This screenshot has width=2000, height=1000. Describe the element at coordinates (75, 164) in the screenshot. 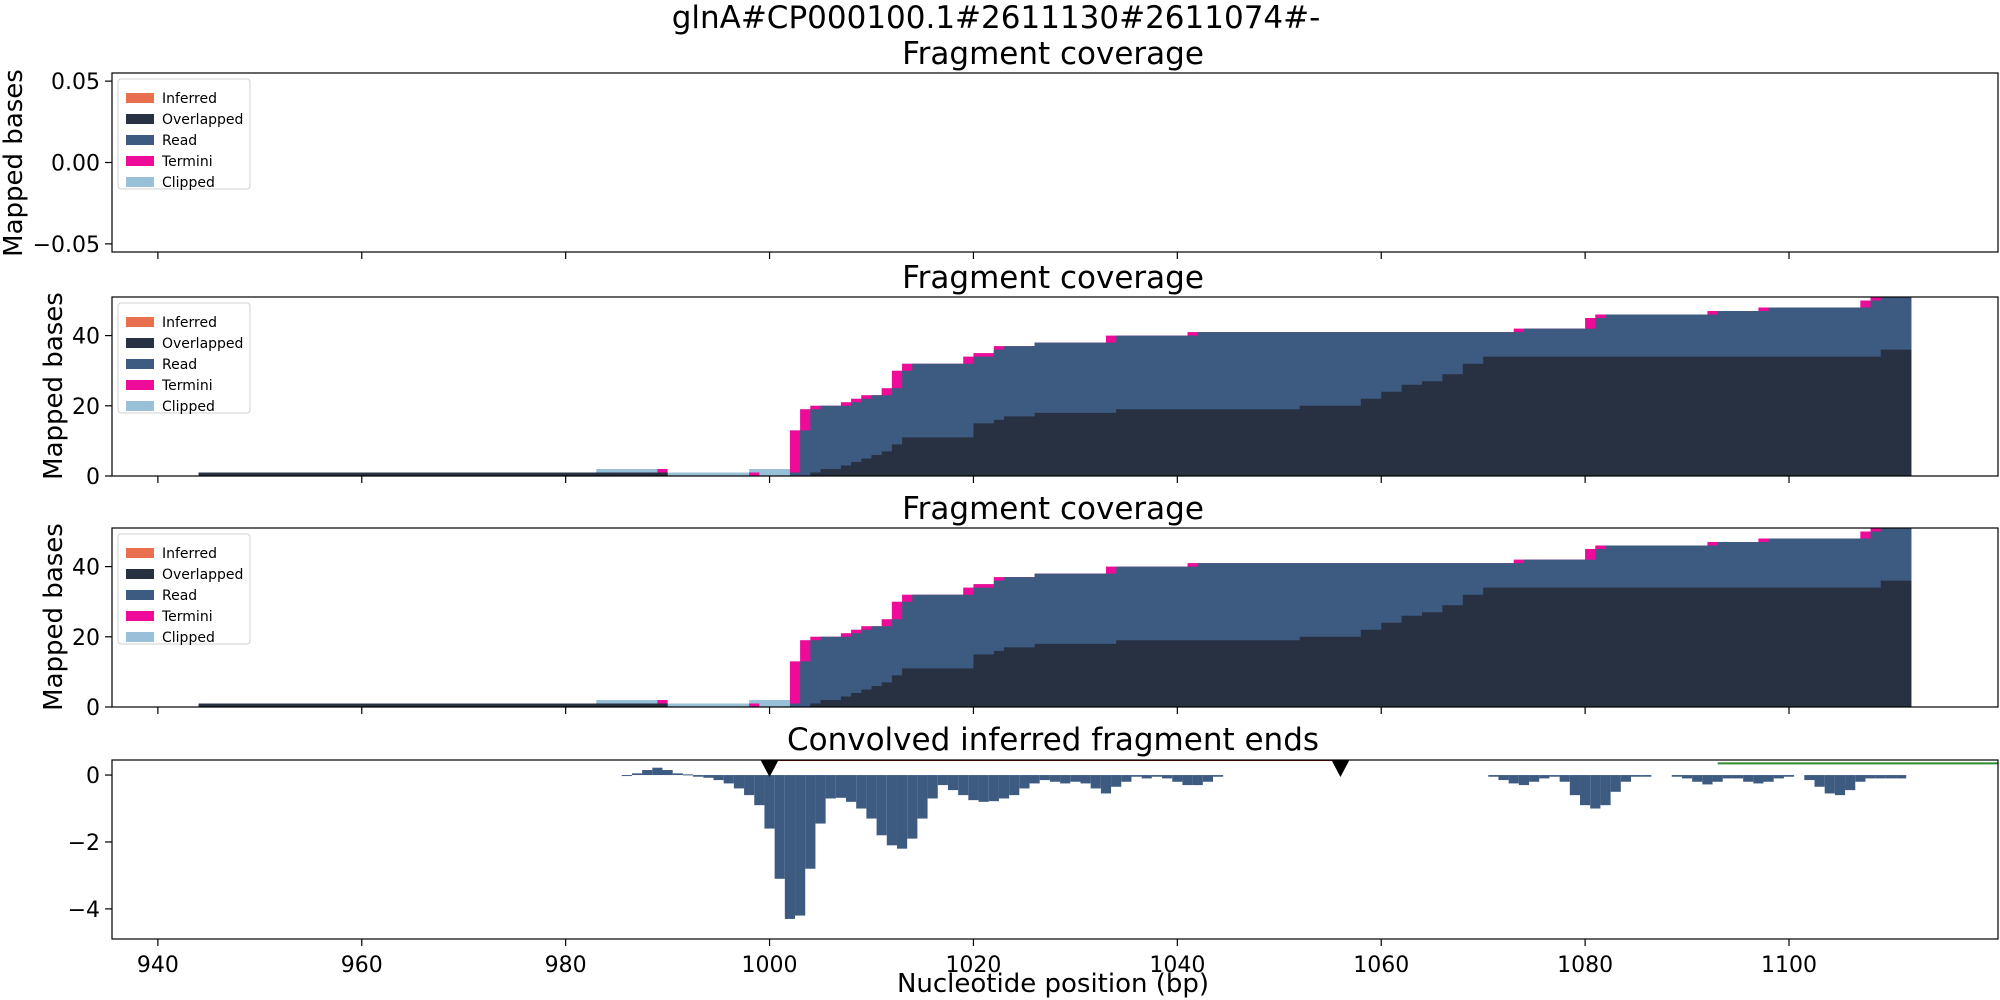

I see `y-tick-label: 0.00` at that location.